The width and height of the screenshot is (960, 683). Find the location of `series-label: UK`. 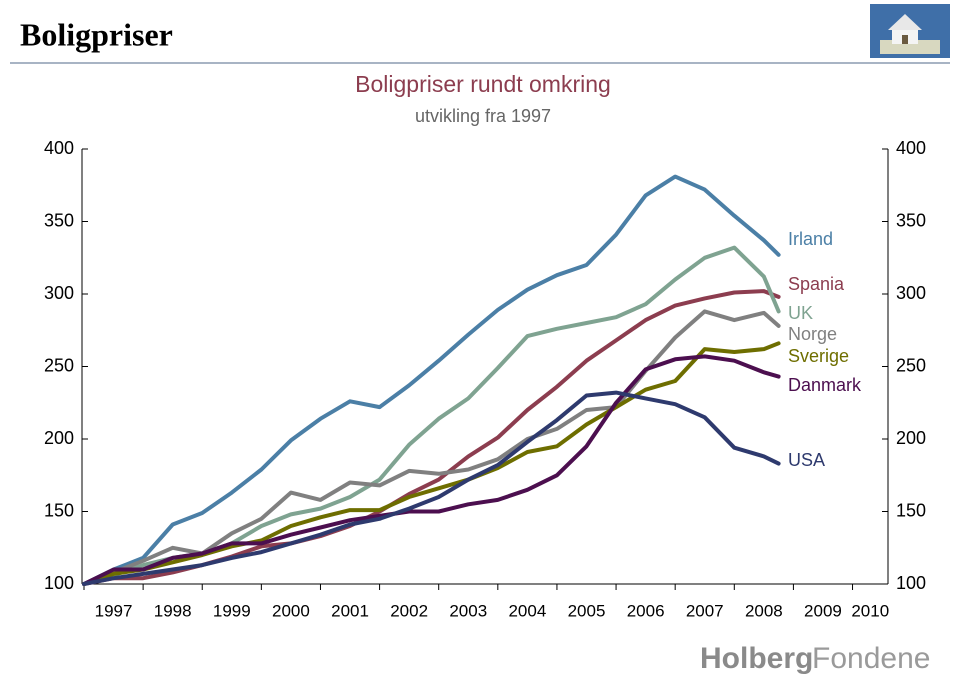

series-label: UK is located at coordinates (800, 313).